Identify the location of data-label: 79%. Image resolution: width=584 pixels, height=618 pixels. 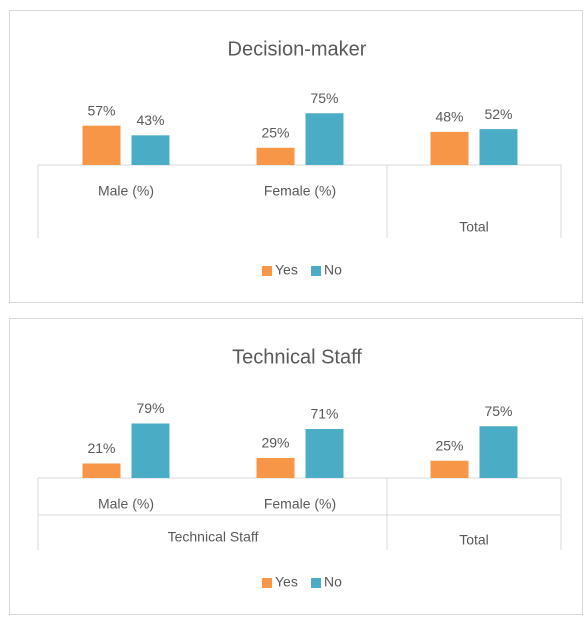
(150, 408).